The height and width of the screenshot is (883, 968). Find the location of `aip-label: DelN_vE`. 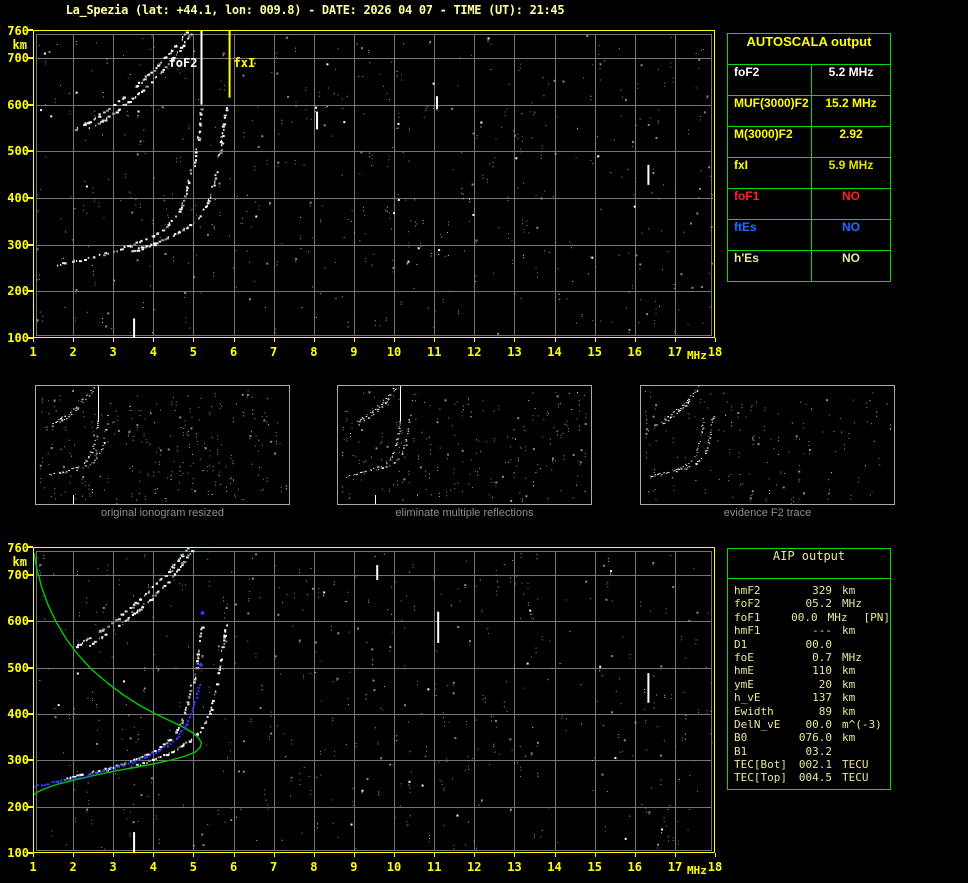

aip-label: DelN_vE is located at coordinates (757, 724).